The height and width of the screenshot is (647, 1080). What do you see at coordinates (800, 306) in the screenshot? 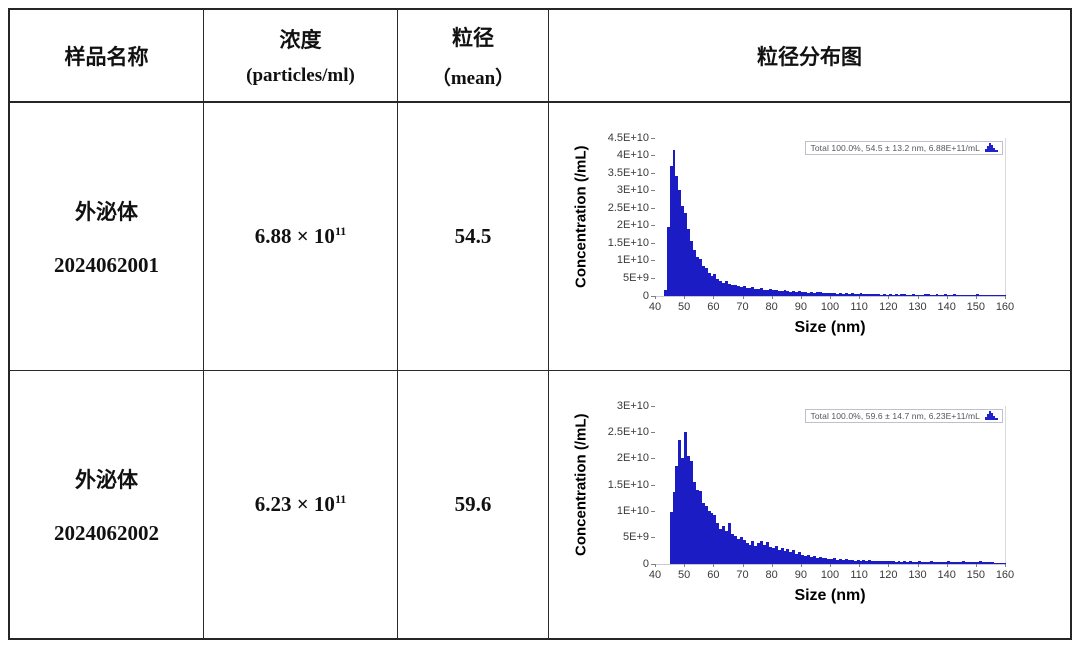
I see `x-tick-label: 90` at bounding box center [800, 306].